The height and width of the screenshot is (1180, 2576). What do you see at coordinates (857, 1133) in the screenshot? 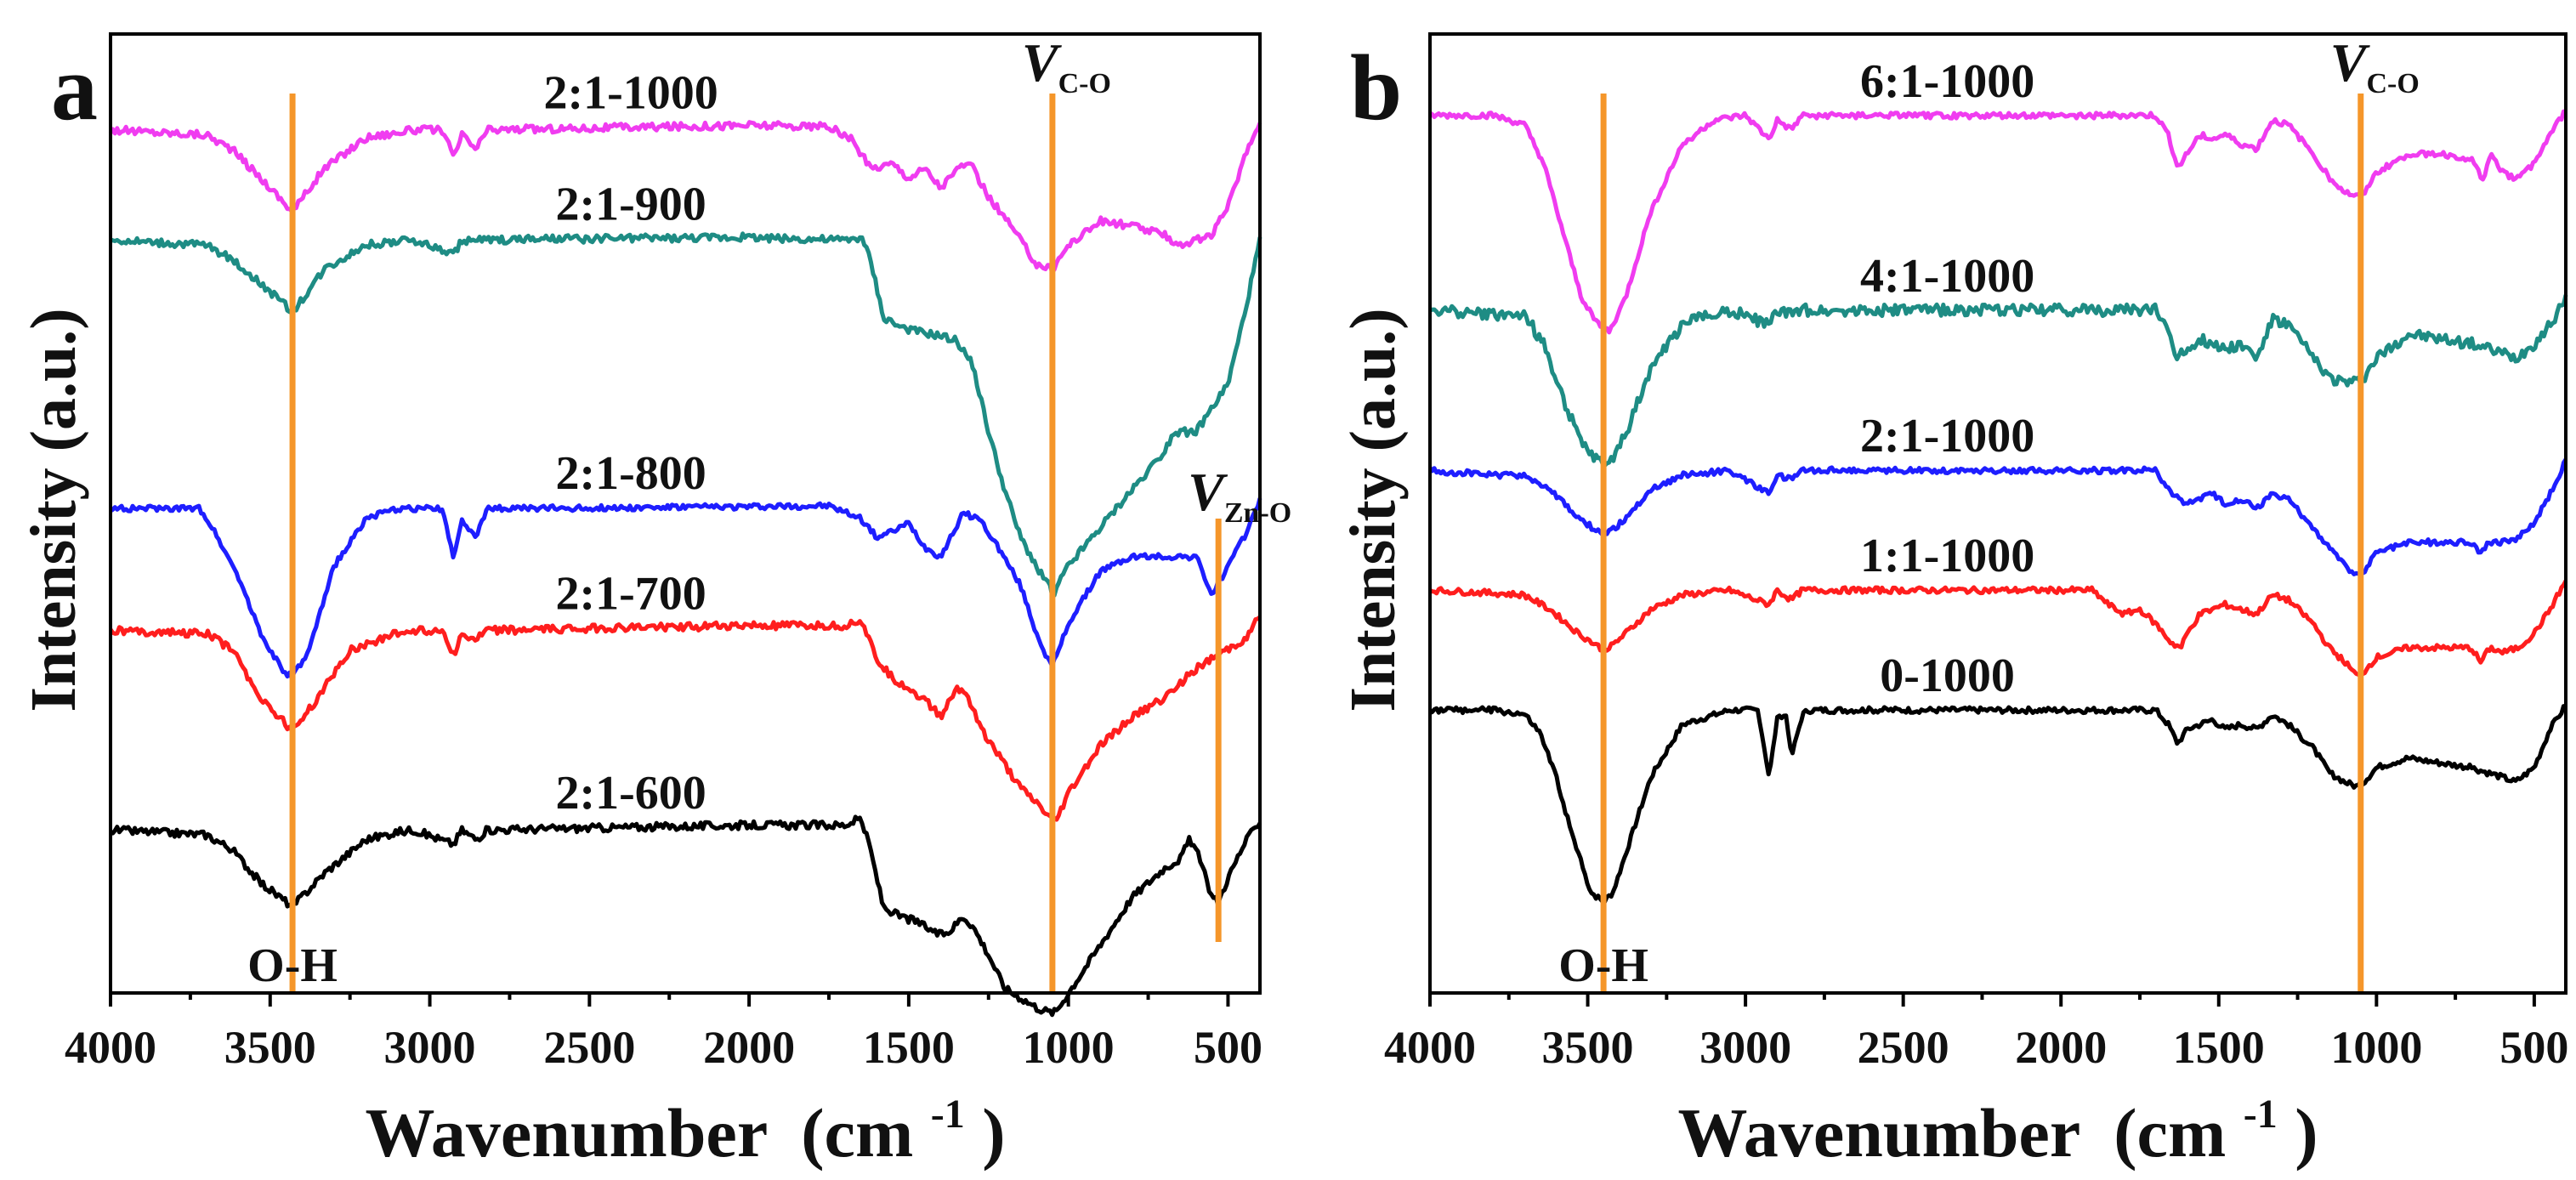
I see `x-axis-unit-a: (cm` at bounding box center [857, 1133].